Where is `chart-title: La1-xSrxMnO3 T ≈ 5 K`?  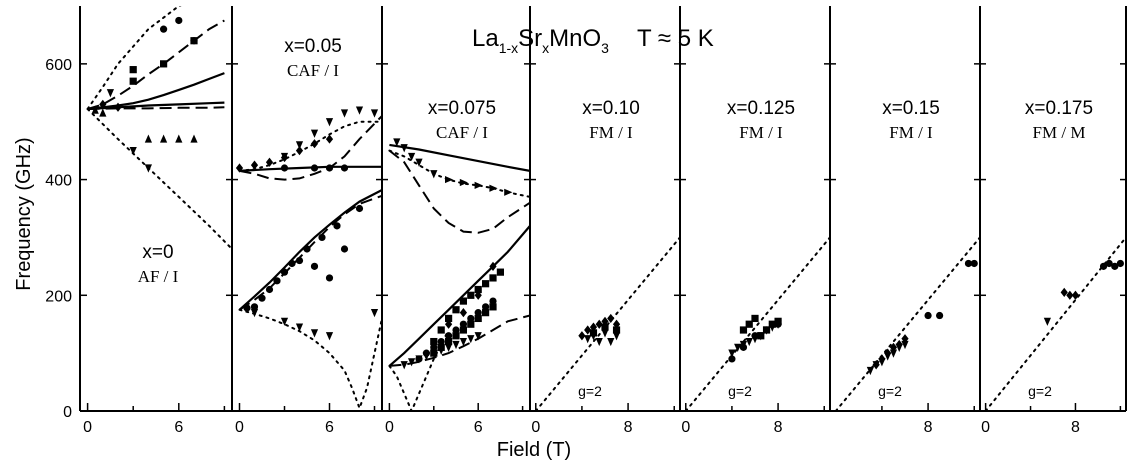 chart-title: La1-xSrxMnO3 T ≈ 5 K is located at coordinates (593, 40).